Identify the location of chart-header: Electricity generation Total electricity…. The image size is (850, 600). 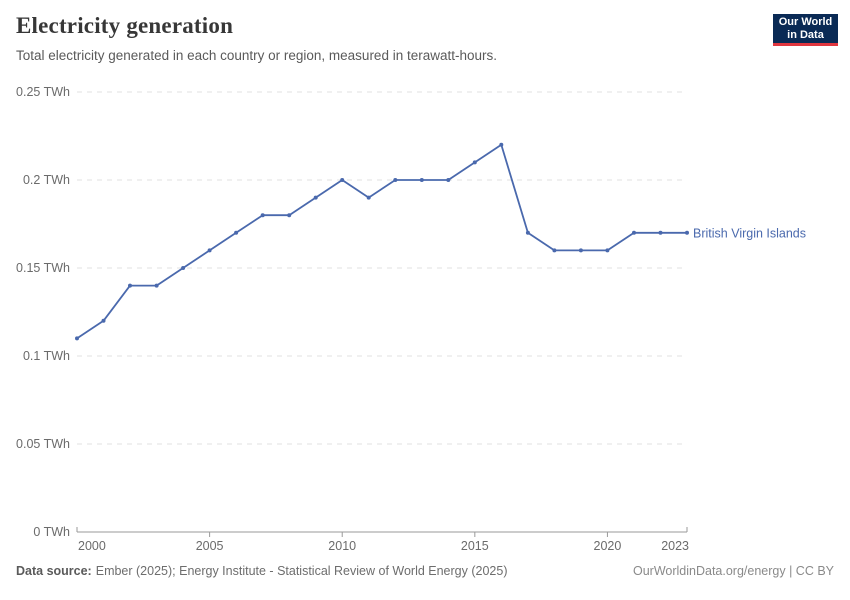
(386, 38).